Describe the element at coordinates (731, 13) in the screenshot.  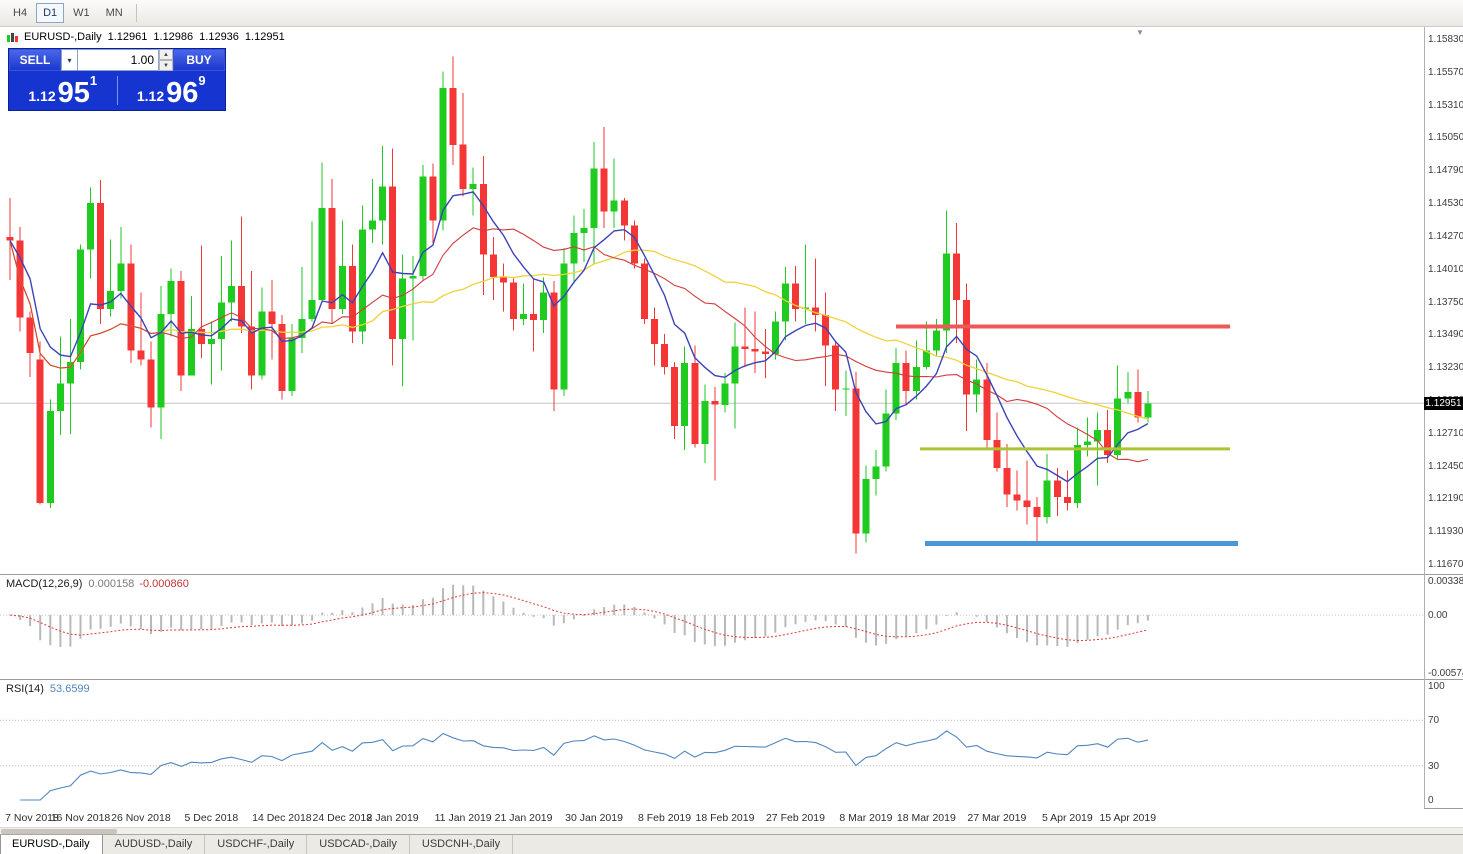
I see `timeframe-toolbar: H4 D1 W1 MN` at that location.